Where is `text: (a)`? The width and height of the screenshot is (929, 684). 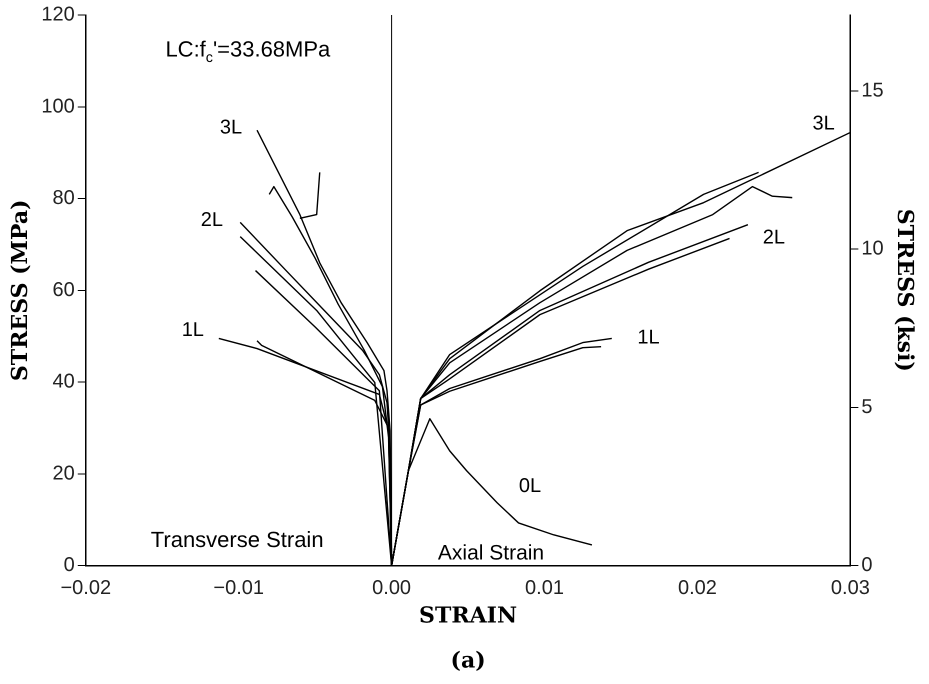
text: (a) is located at coordinates (468, 660).